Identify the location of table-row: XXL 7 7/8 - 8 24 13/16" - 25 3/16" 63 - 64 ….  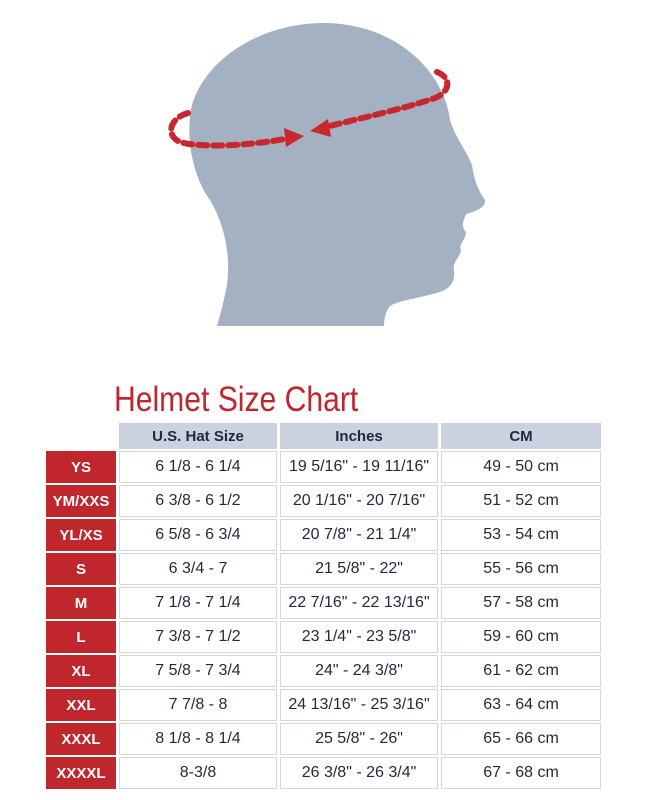
(323, 705).